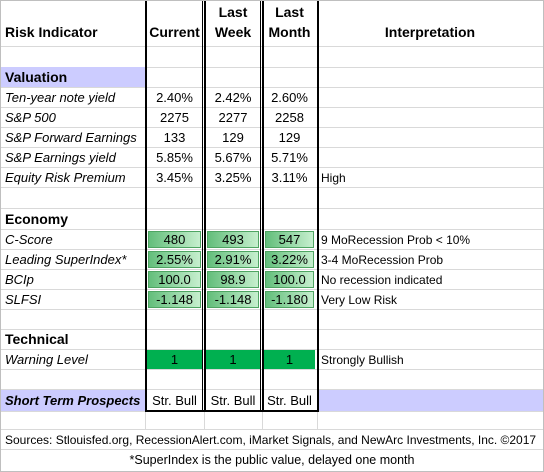 The width and height of the screenshot is (544, 472). What do you see at coordinates (382, 279) in the screenshot?
I see `interpretation: No recession indicated` at bounding box center [382, 279].